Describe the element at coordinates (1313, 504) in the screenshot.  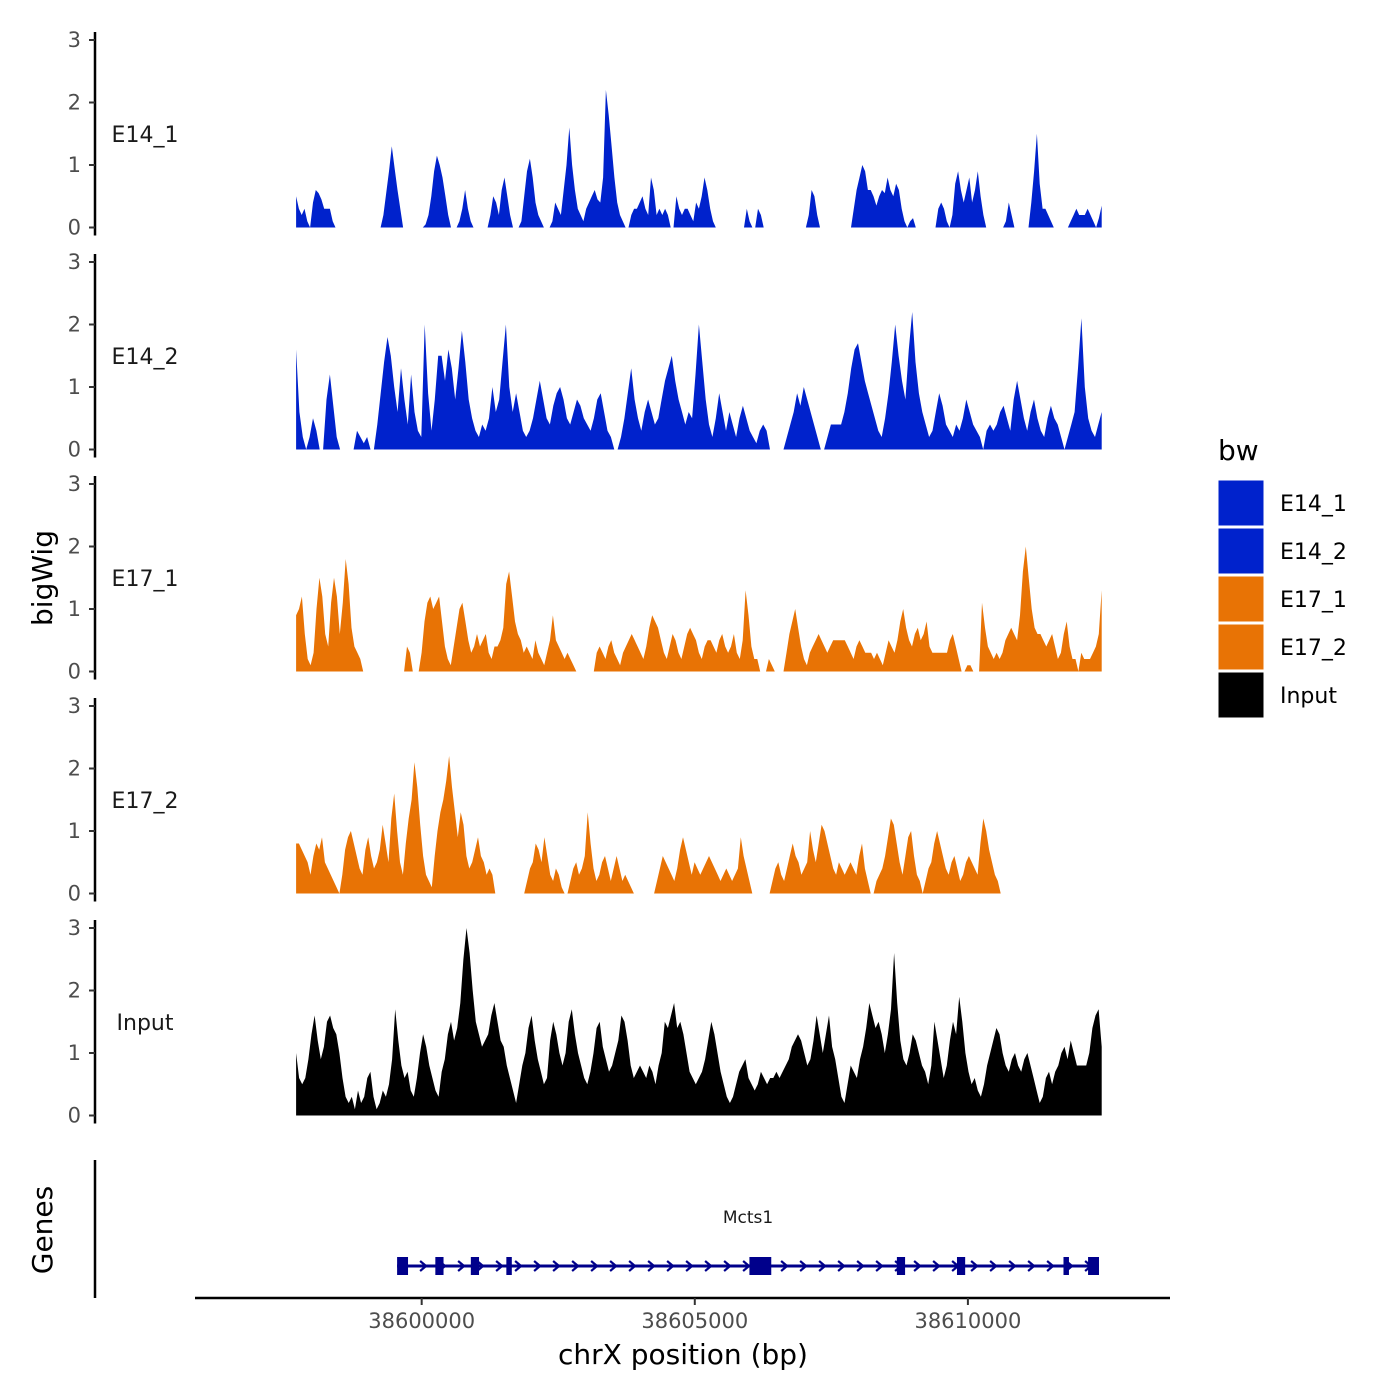
I see `legend-label: E14_1` at that location.